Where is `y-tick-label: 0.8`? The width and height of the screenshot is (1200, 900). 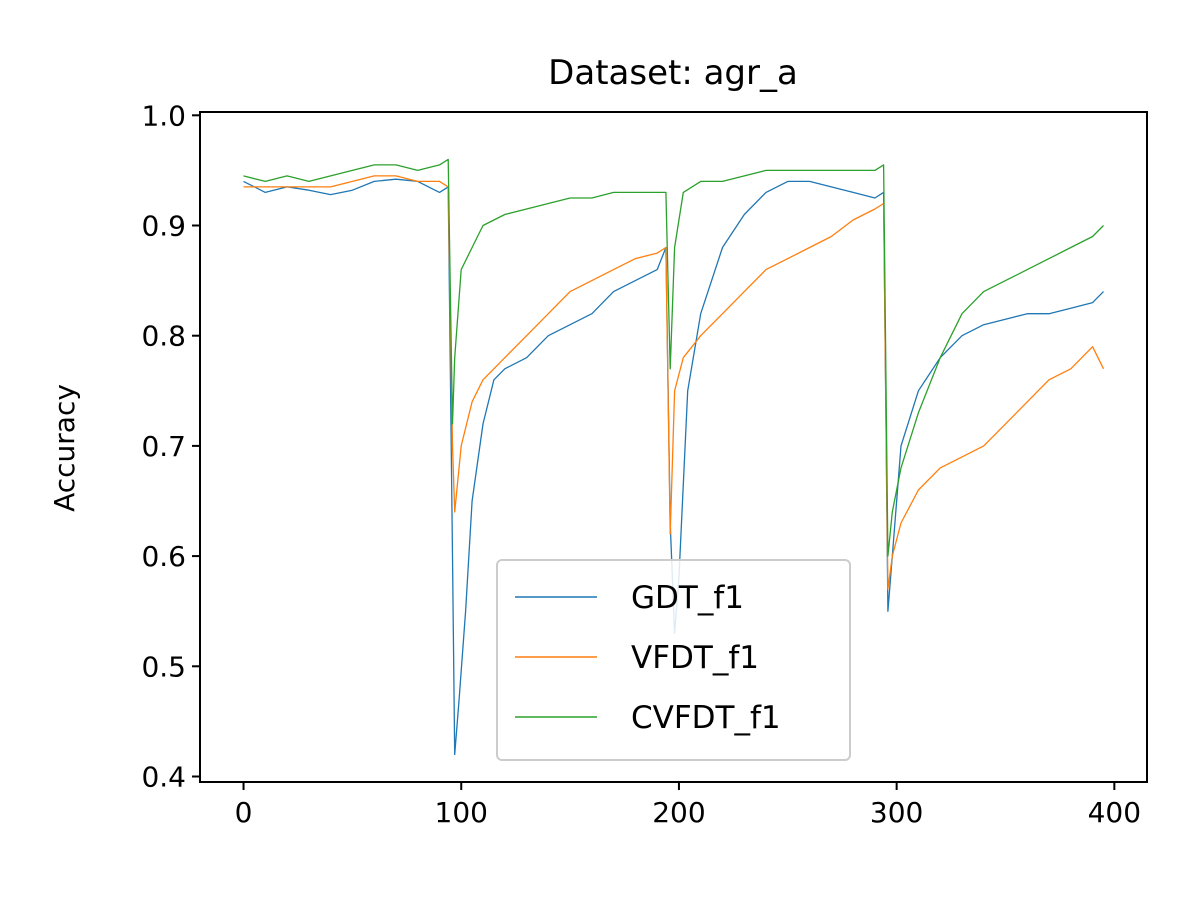 y-tick-label: 0.8 is located at coordinates (163, 336).